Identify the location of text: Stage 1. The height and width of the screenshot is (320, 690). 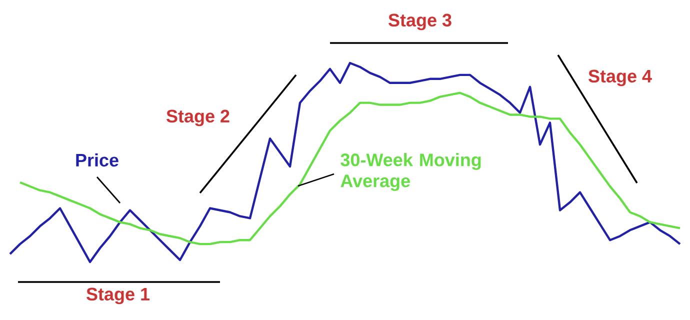
(118, 296).